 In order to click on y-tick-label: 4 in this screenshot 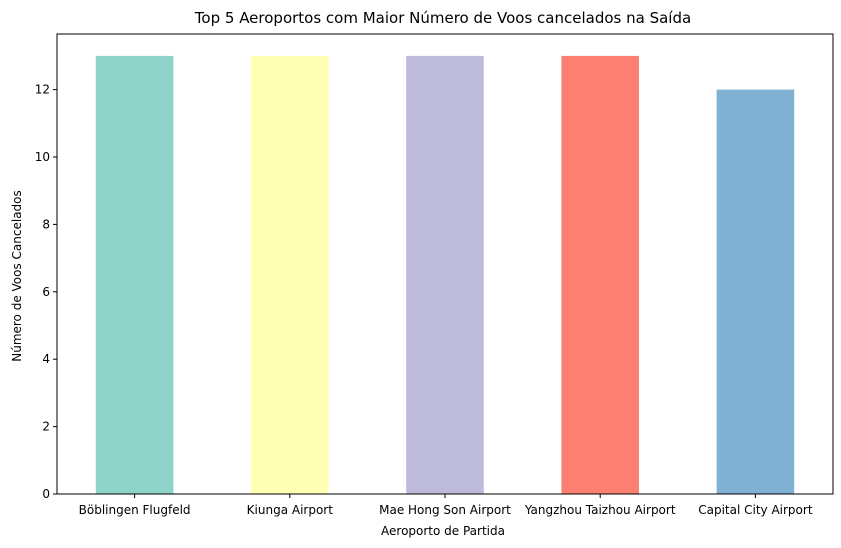, I will do `click(46, 359)`.